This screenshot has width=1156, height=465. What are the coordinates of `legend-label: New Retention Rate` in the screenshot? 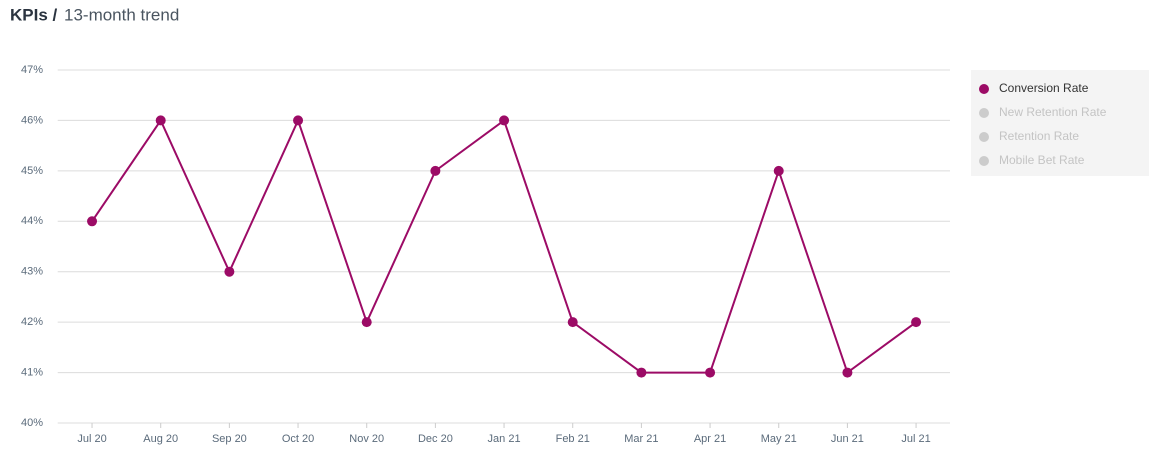 It's located at (1053, 112).